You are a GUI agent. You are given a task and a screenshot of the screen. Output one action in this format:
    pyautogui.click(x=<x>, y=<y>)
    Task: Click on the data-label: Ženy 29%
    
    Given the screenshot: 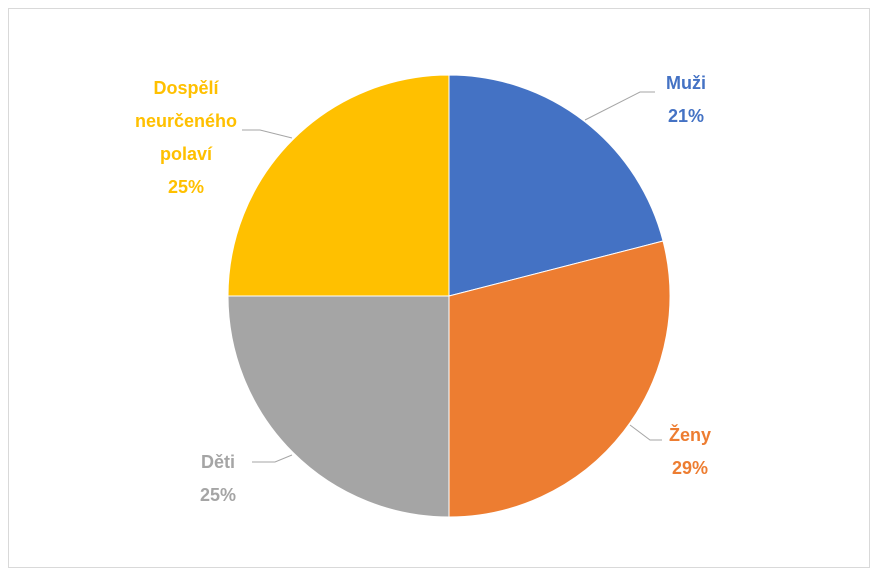 What is the action you would take?
    pyautogui.click(x=690, y=452)
    